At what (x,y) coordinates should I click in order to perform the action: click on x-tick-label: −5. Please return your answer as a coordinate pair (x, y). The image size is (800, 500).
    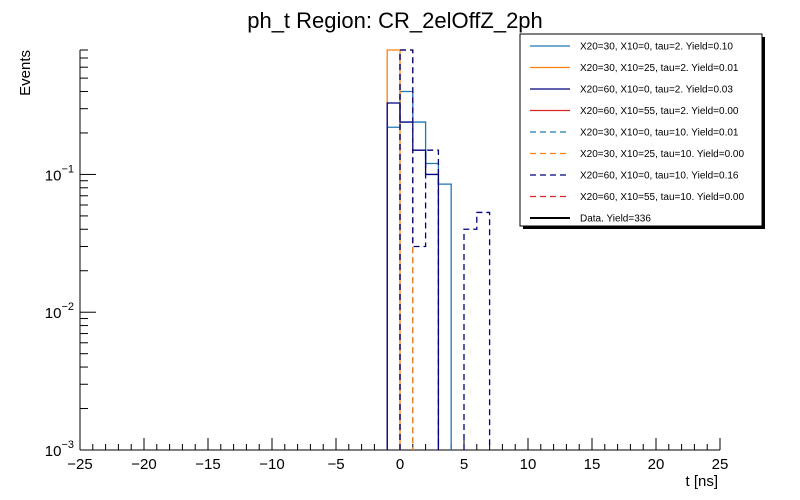
    Looking at the image, I should click on (335, 464).